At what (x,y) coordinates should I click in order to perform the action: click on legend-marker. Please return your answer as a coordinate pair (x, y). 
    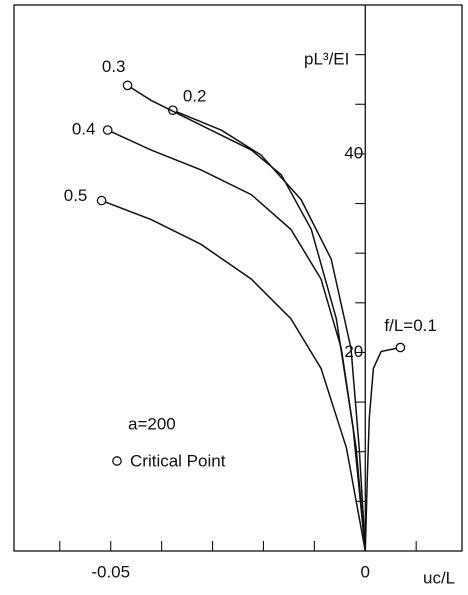
    Looking at the image, I should click on (117, 461).